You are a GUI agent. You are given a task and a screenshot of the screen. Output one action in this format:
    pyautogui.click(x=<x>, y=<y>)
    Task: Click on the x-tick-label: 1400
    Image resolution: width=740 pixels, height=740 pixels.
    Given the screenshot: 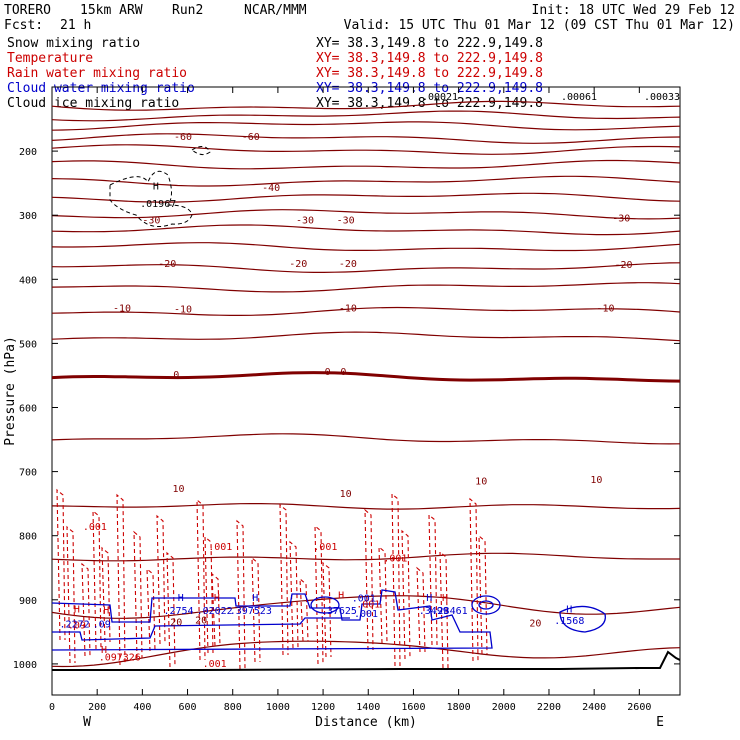 What is the action you would take?
    pyautogui.click(x=368, y=707)
    